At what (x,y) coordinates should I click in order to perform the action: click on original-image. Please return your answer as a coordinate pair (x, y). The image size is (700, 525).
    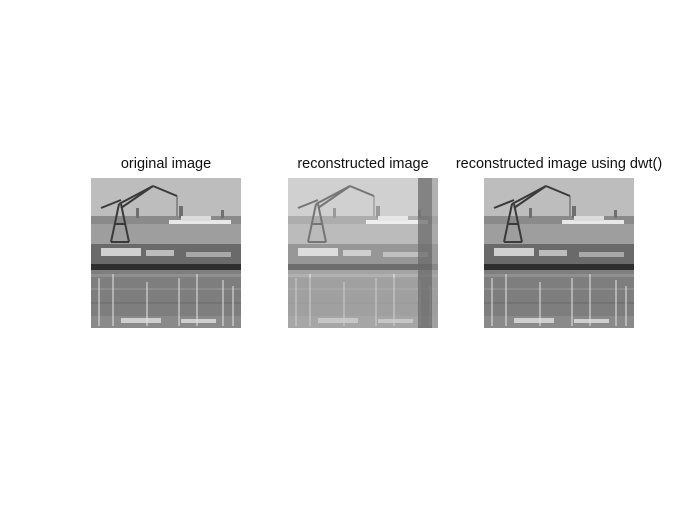
    Looking at the image, I should click on (166, 253).